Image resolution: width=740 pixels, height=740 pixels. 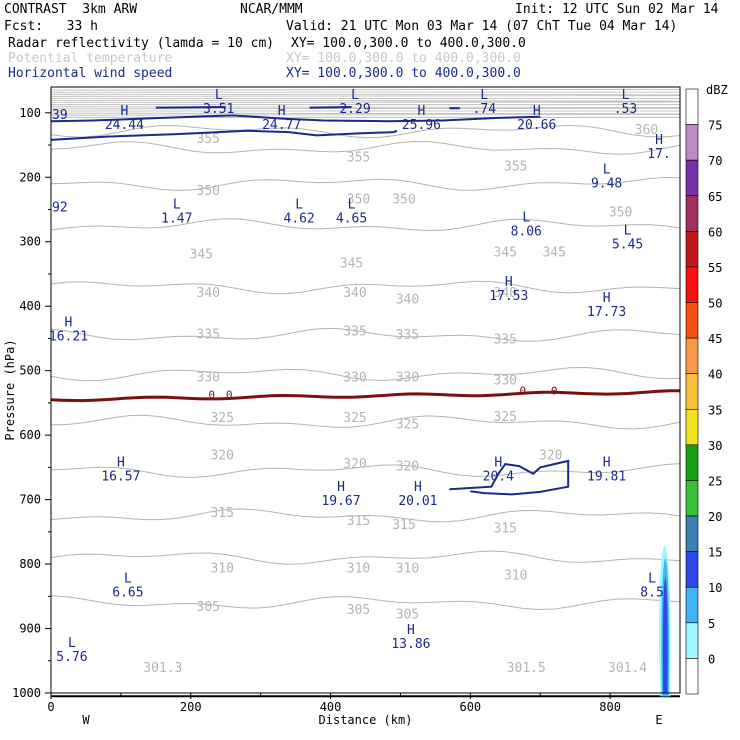 What do you see at coordinates (331, 707) in the screenshot?
I see `x-tick-label: 400` at bounding box center [331, 707].